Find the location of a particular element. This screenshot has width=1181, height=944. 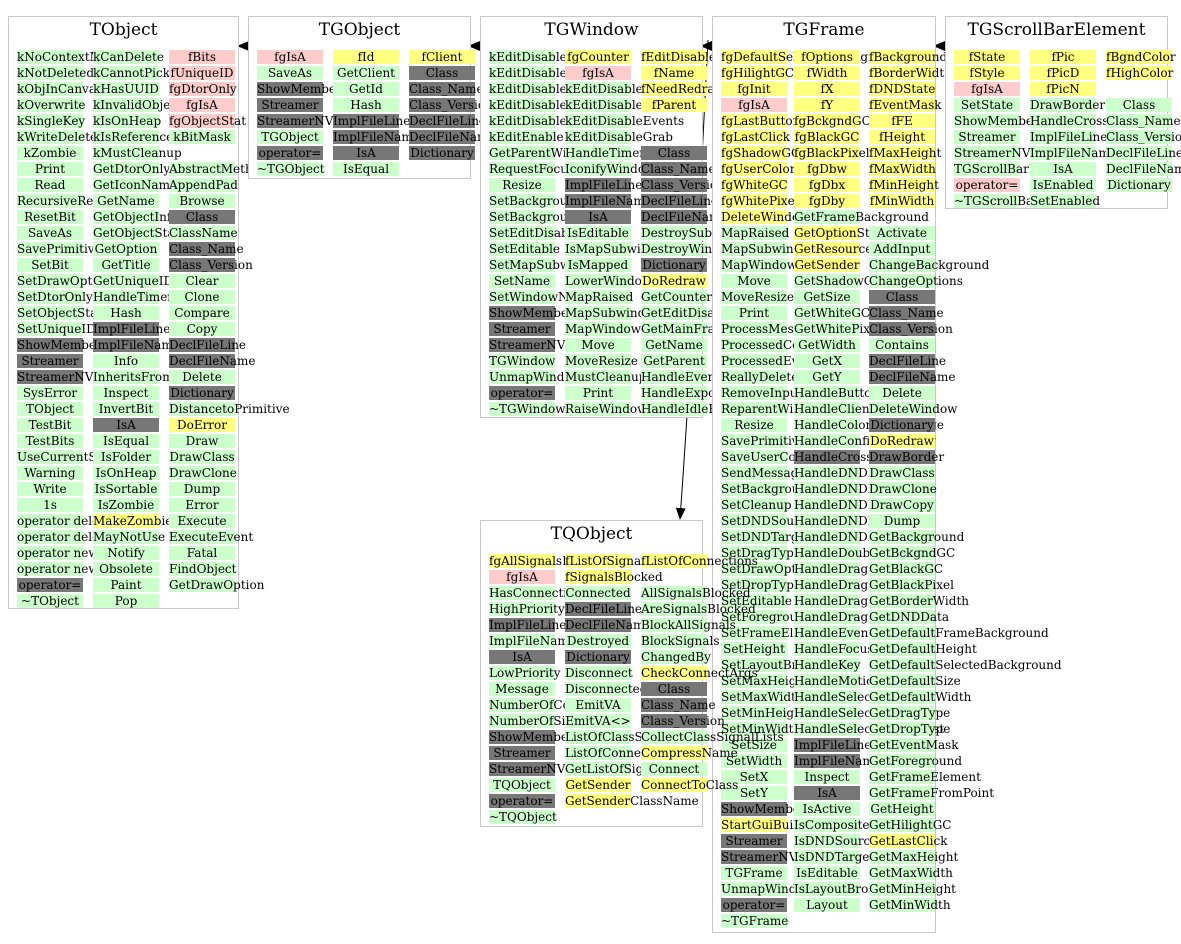

member: SetEditable is located at coordinates (757, 601).